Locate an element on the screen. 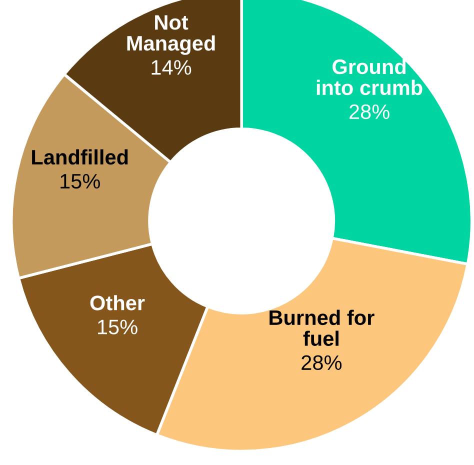  slice-label: Landfilled is located at coordinates (80, 157).